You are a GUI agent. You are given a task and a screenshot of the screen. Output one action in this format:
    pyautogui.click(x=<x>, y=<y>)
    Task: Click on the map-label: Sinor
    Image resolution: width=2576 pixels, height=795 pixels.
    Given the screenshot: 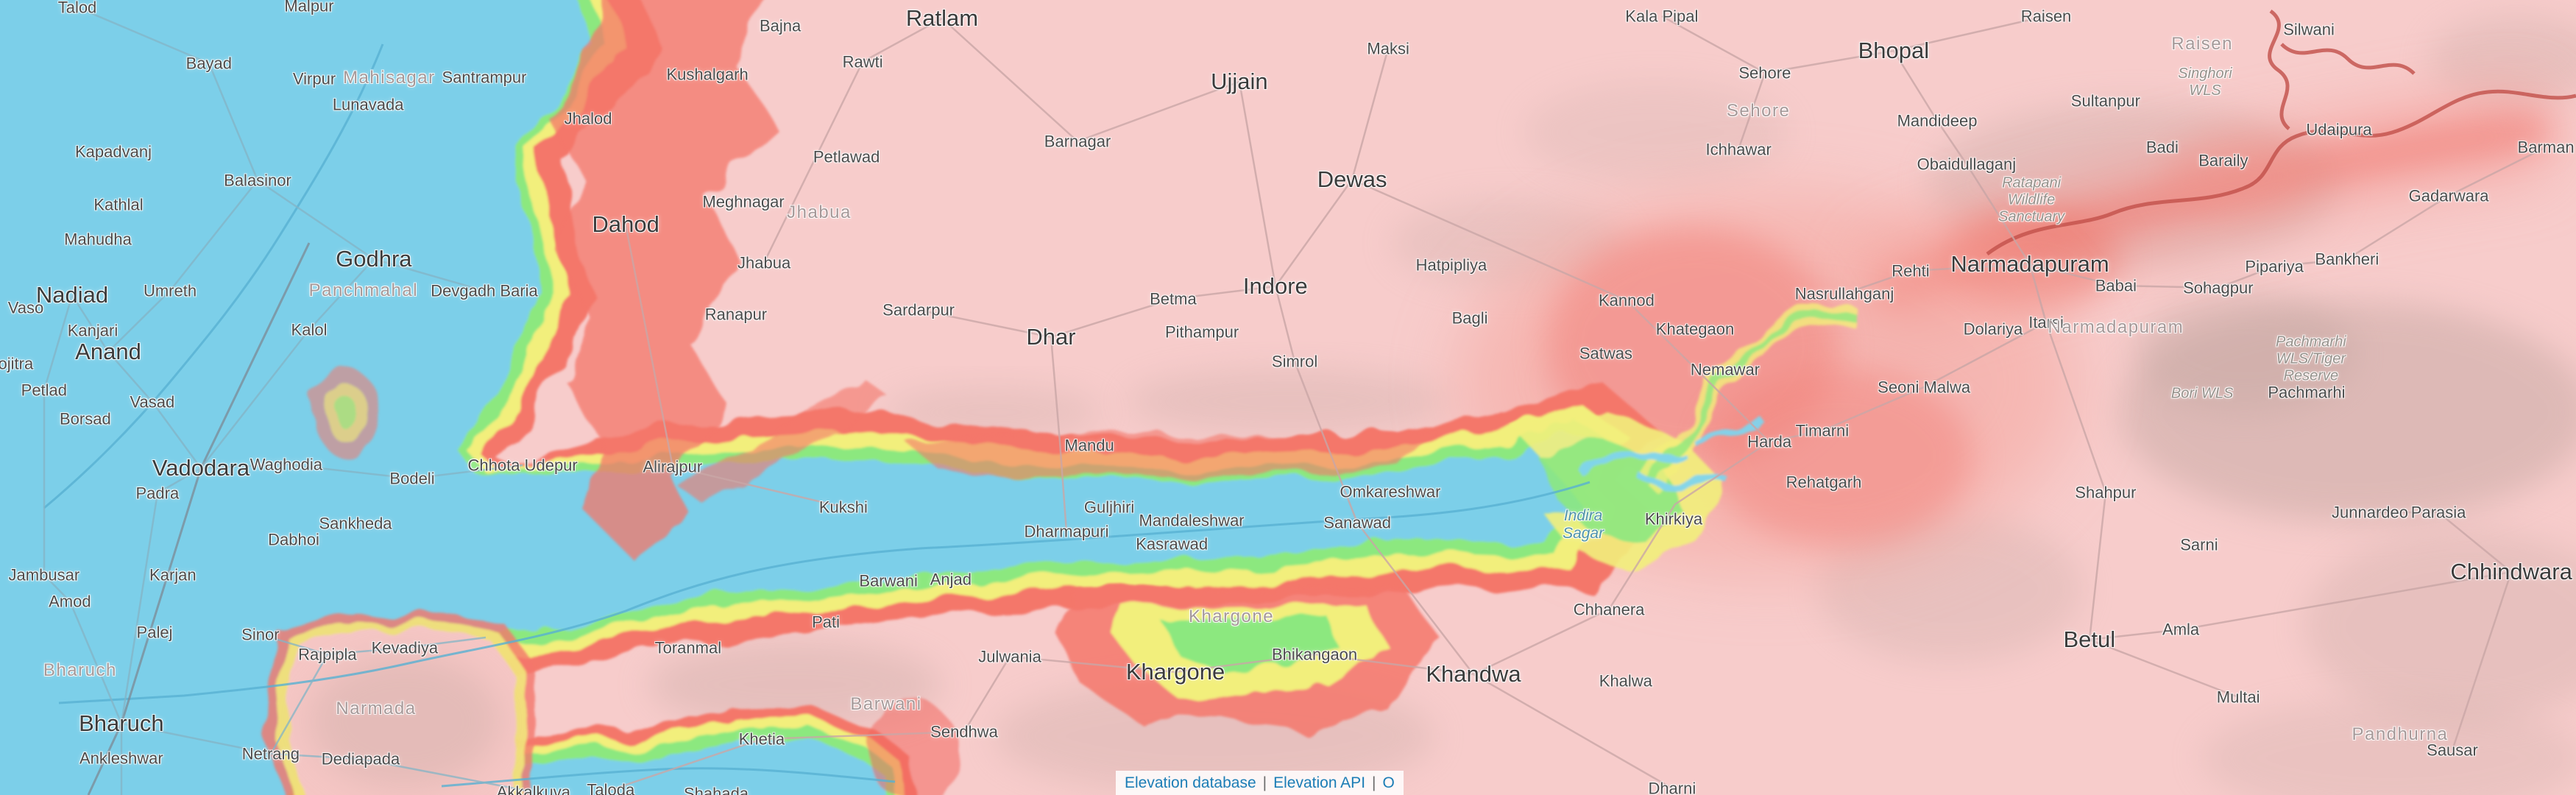 What is the action you would take?
    pyautogui.click(x=260, y=634)
    